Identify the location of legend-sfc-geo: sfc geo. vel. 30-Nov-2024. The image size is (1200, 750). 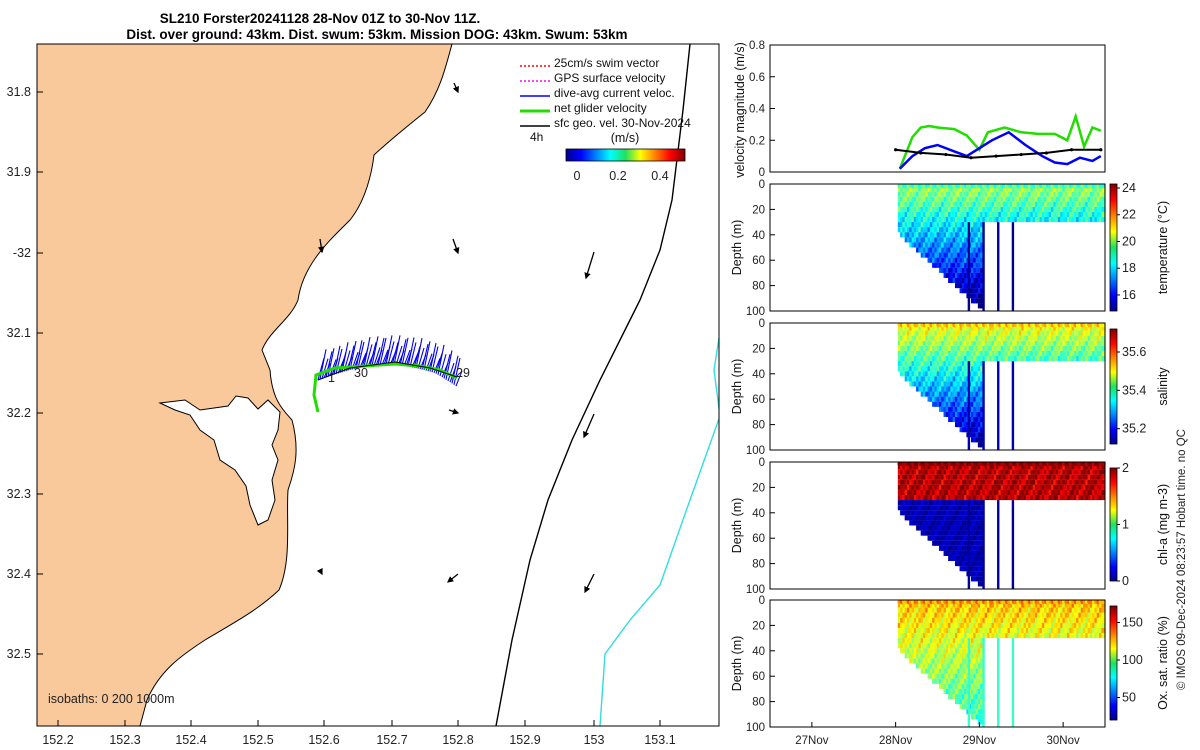
(622, 123).